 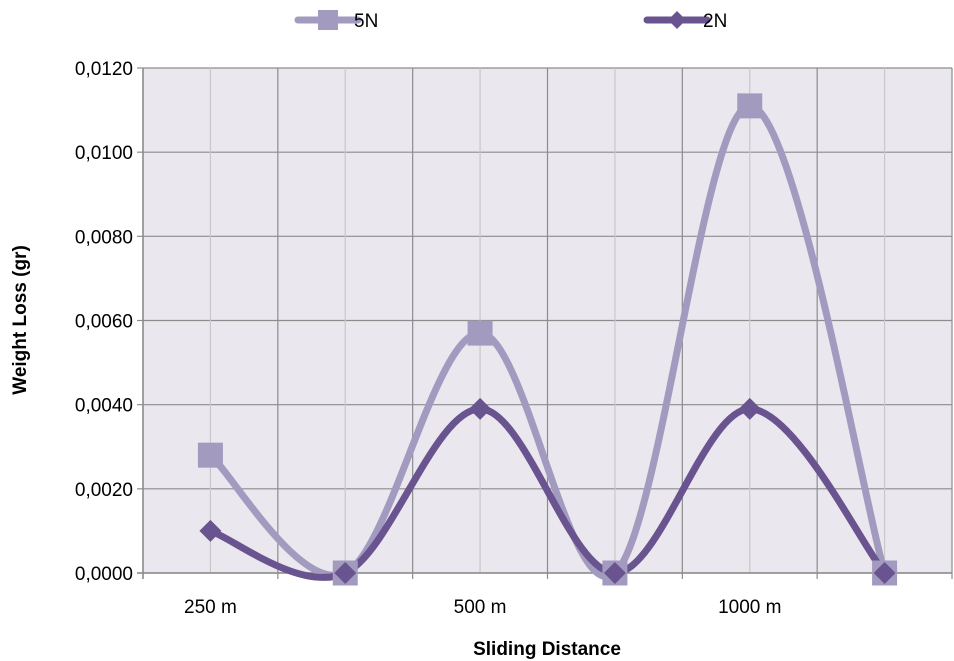 I want to click on y-tick-label: 0,0100, so click(x=104, y=153).